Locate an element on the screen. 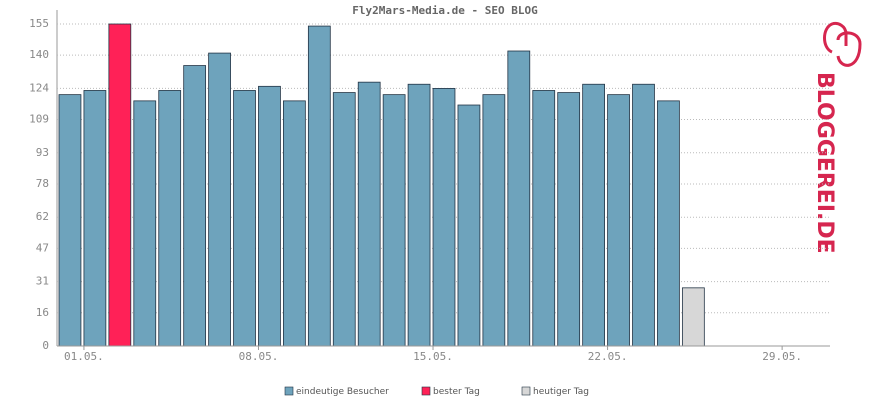 The height and width of the screenshot is (400, 870). legend-label: bester Tag is located at coordinates (456, 392).